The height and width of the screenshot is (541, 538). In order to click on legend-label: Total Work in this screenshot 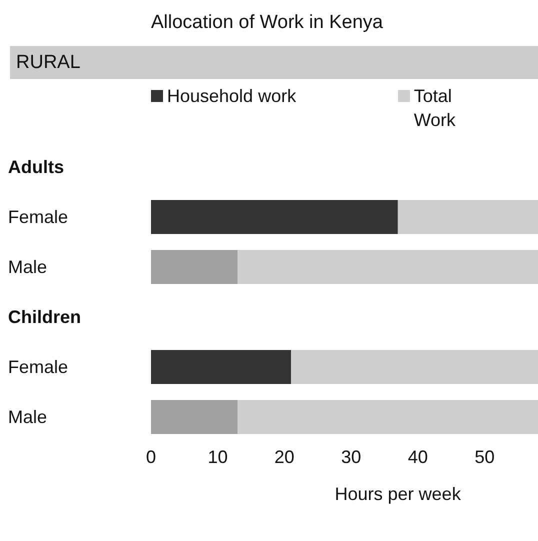, I will do `click(435, 108)`.